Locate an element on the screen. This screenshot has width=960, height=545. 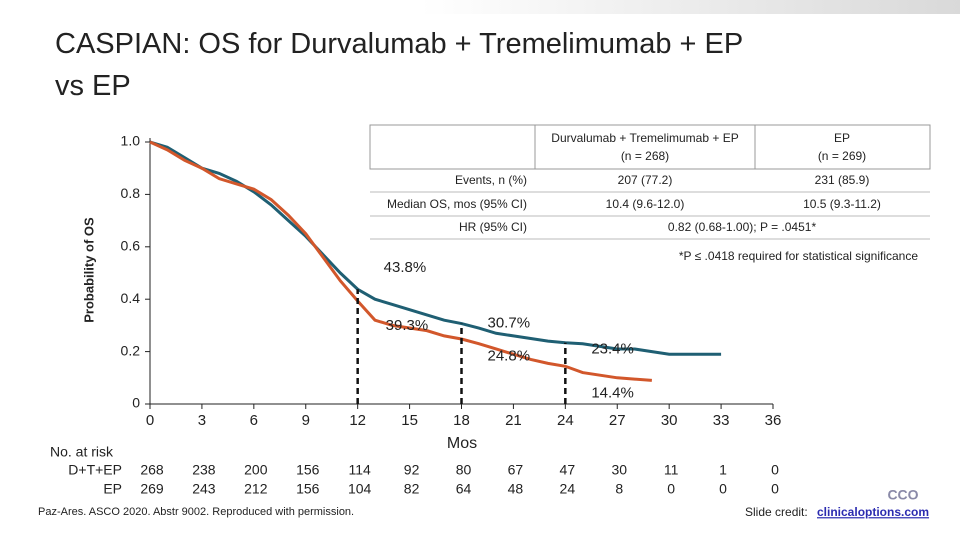
risk-value: 243 is located at coordinates (204, 489).